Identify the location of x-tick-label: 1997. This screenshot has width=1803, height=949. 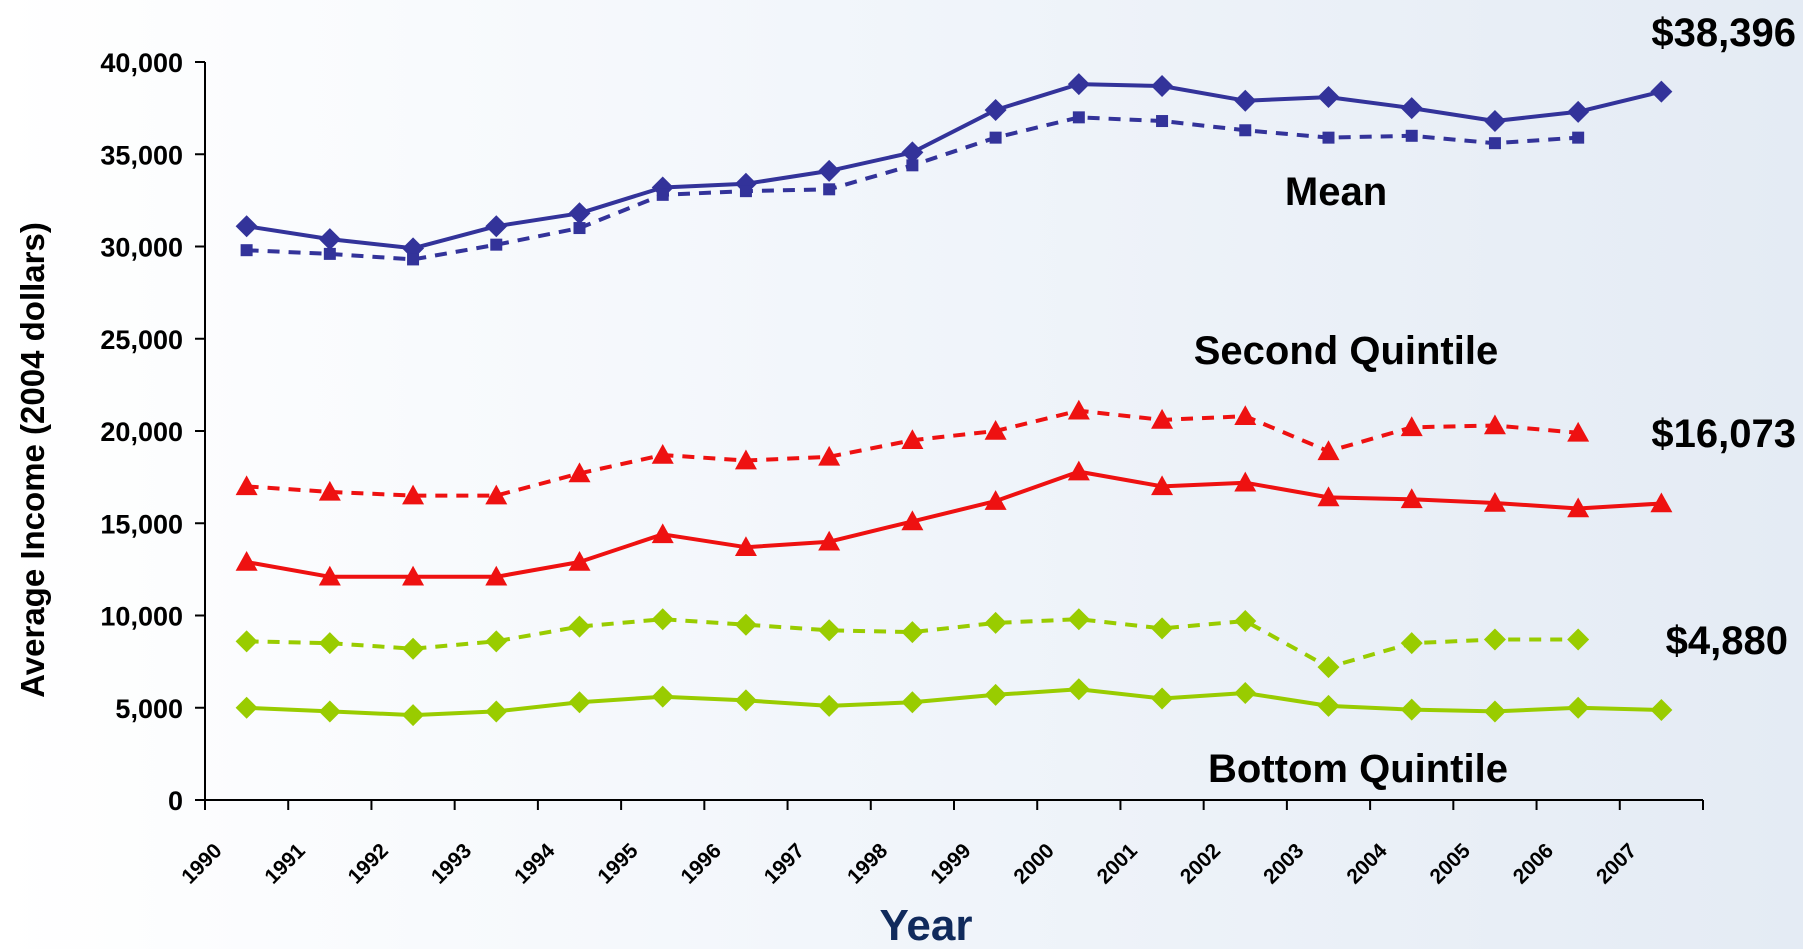
(784, 863).